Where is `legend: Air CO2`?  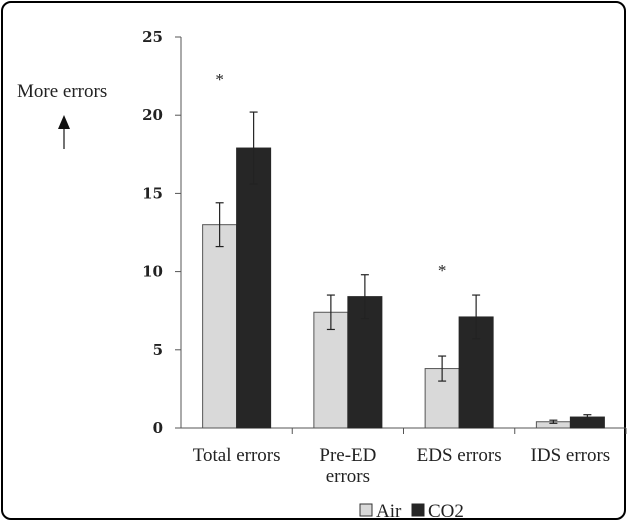
legend: Air CO2 is located at coordinates (411, 511).